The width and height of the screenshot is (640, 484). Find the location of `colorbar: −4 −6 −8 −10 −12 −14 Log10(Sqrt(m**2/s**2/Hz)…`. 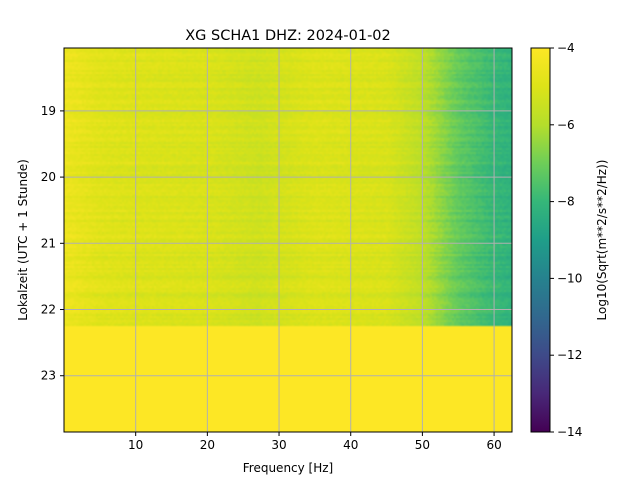

colorbar: −4 −6 −8 −10 −12 −14 Log10(Sqrt(m**2/s**2/Hz)… is located at coordinates (569, 240).